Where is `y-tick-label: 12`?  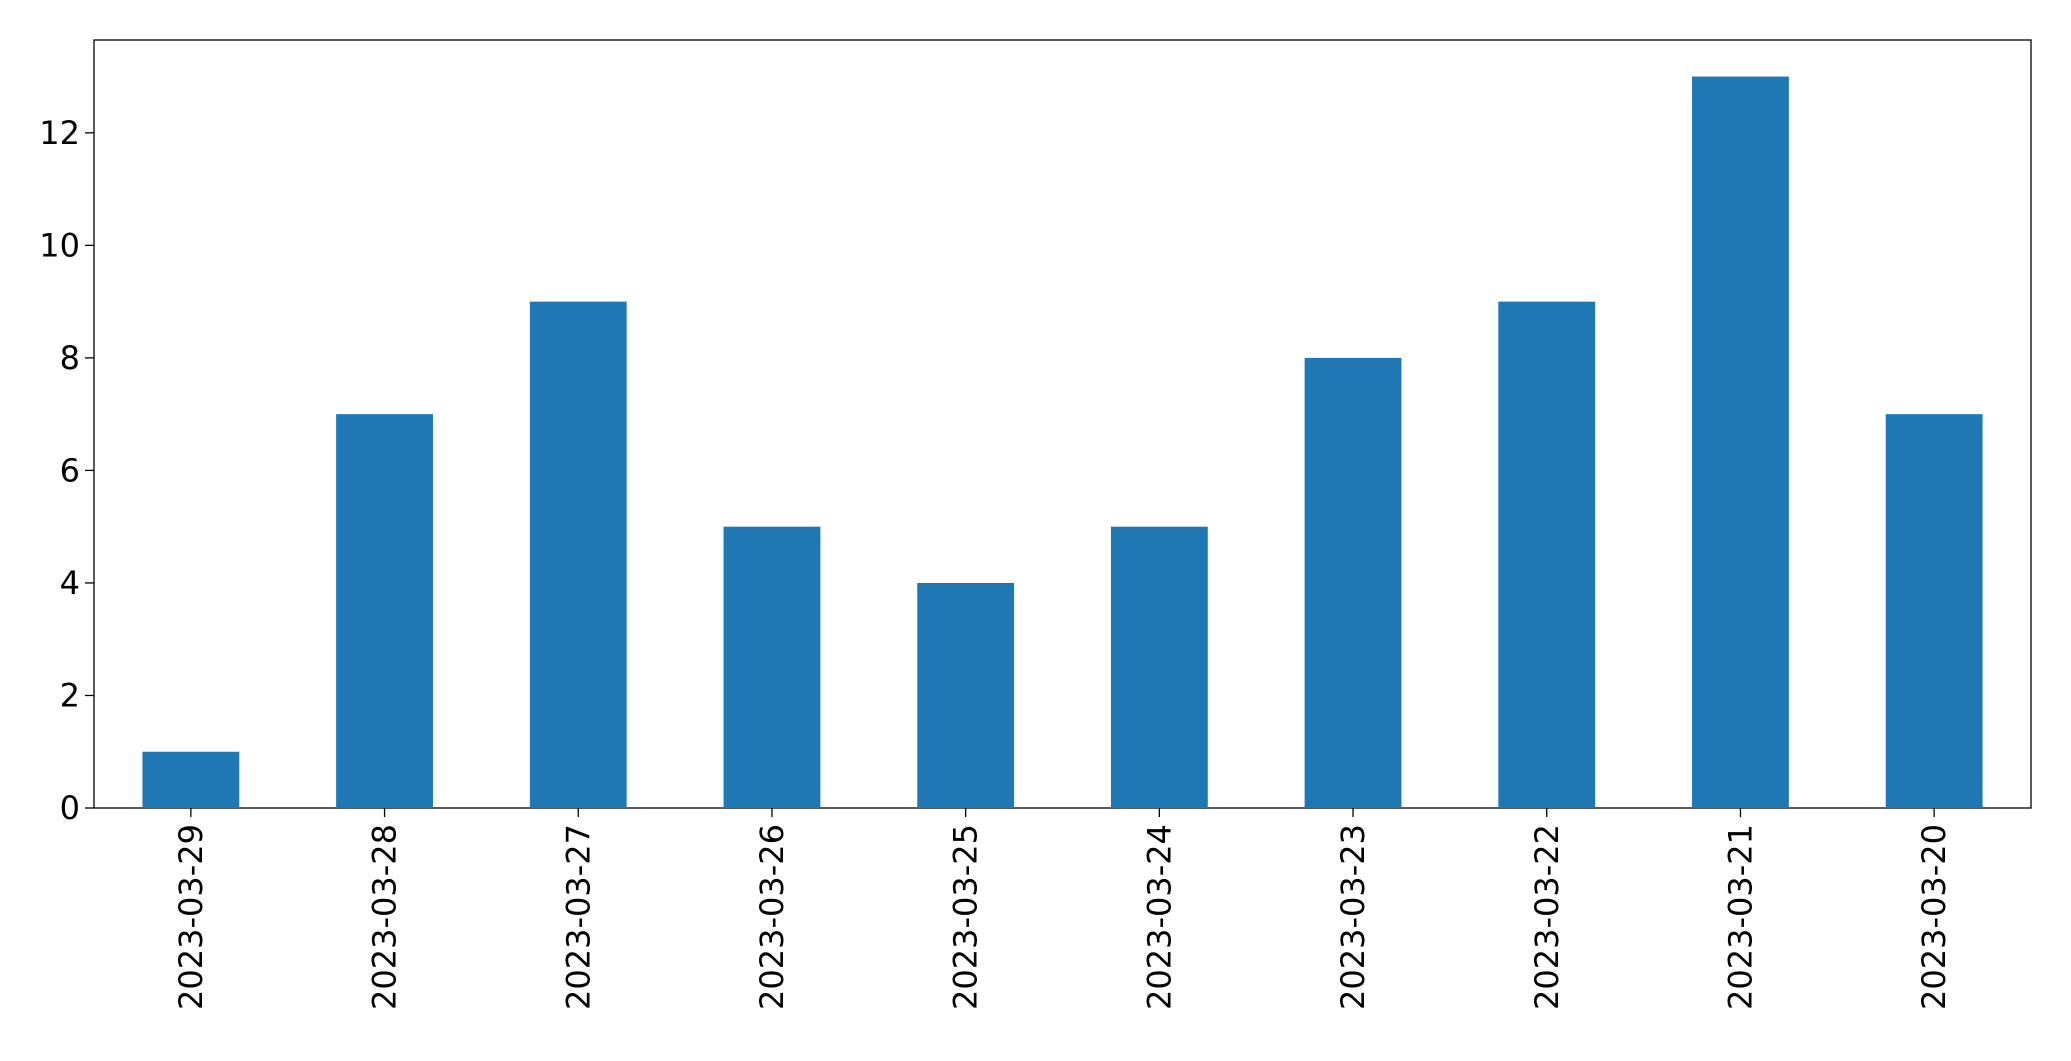 y-tick-label: 12 is located at coordinates (59, 133).